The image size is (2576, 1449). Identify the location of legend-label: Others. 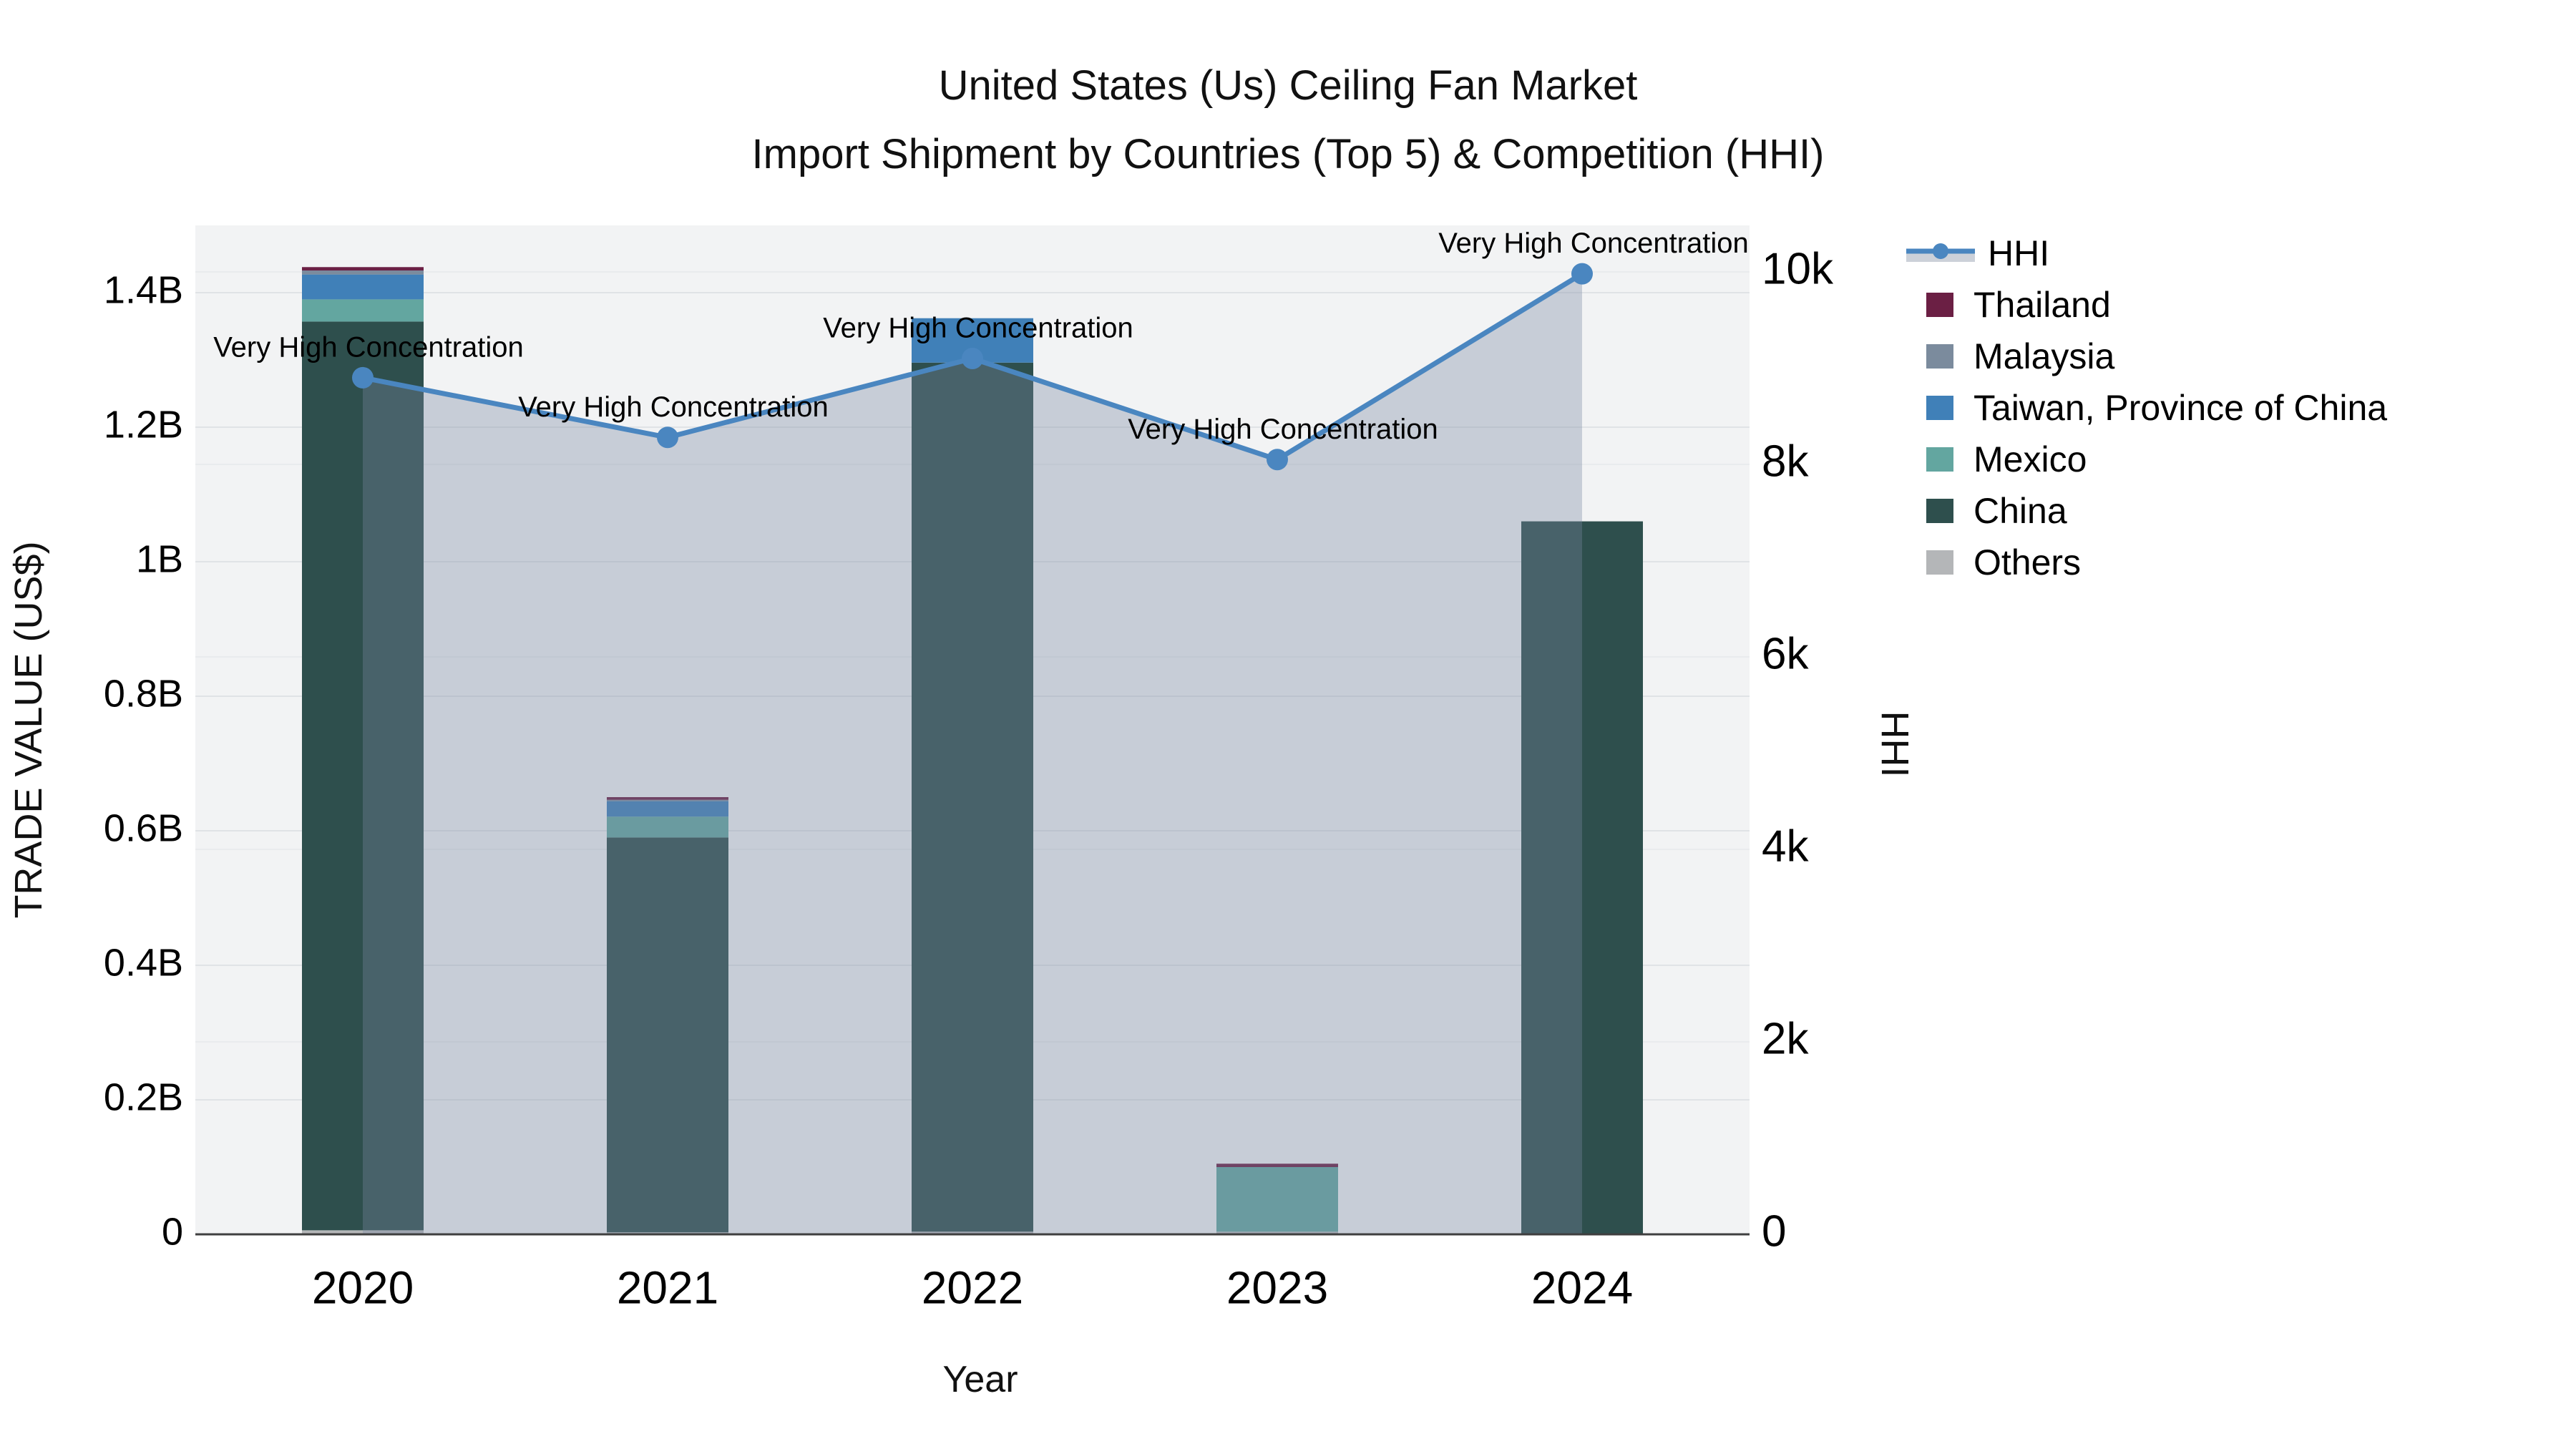
(2028, 562).